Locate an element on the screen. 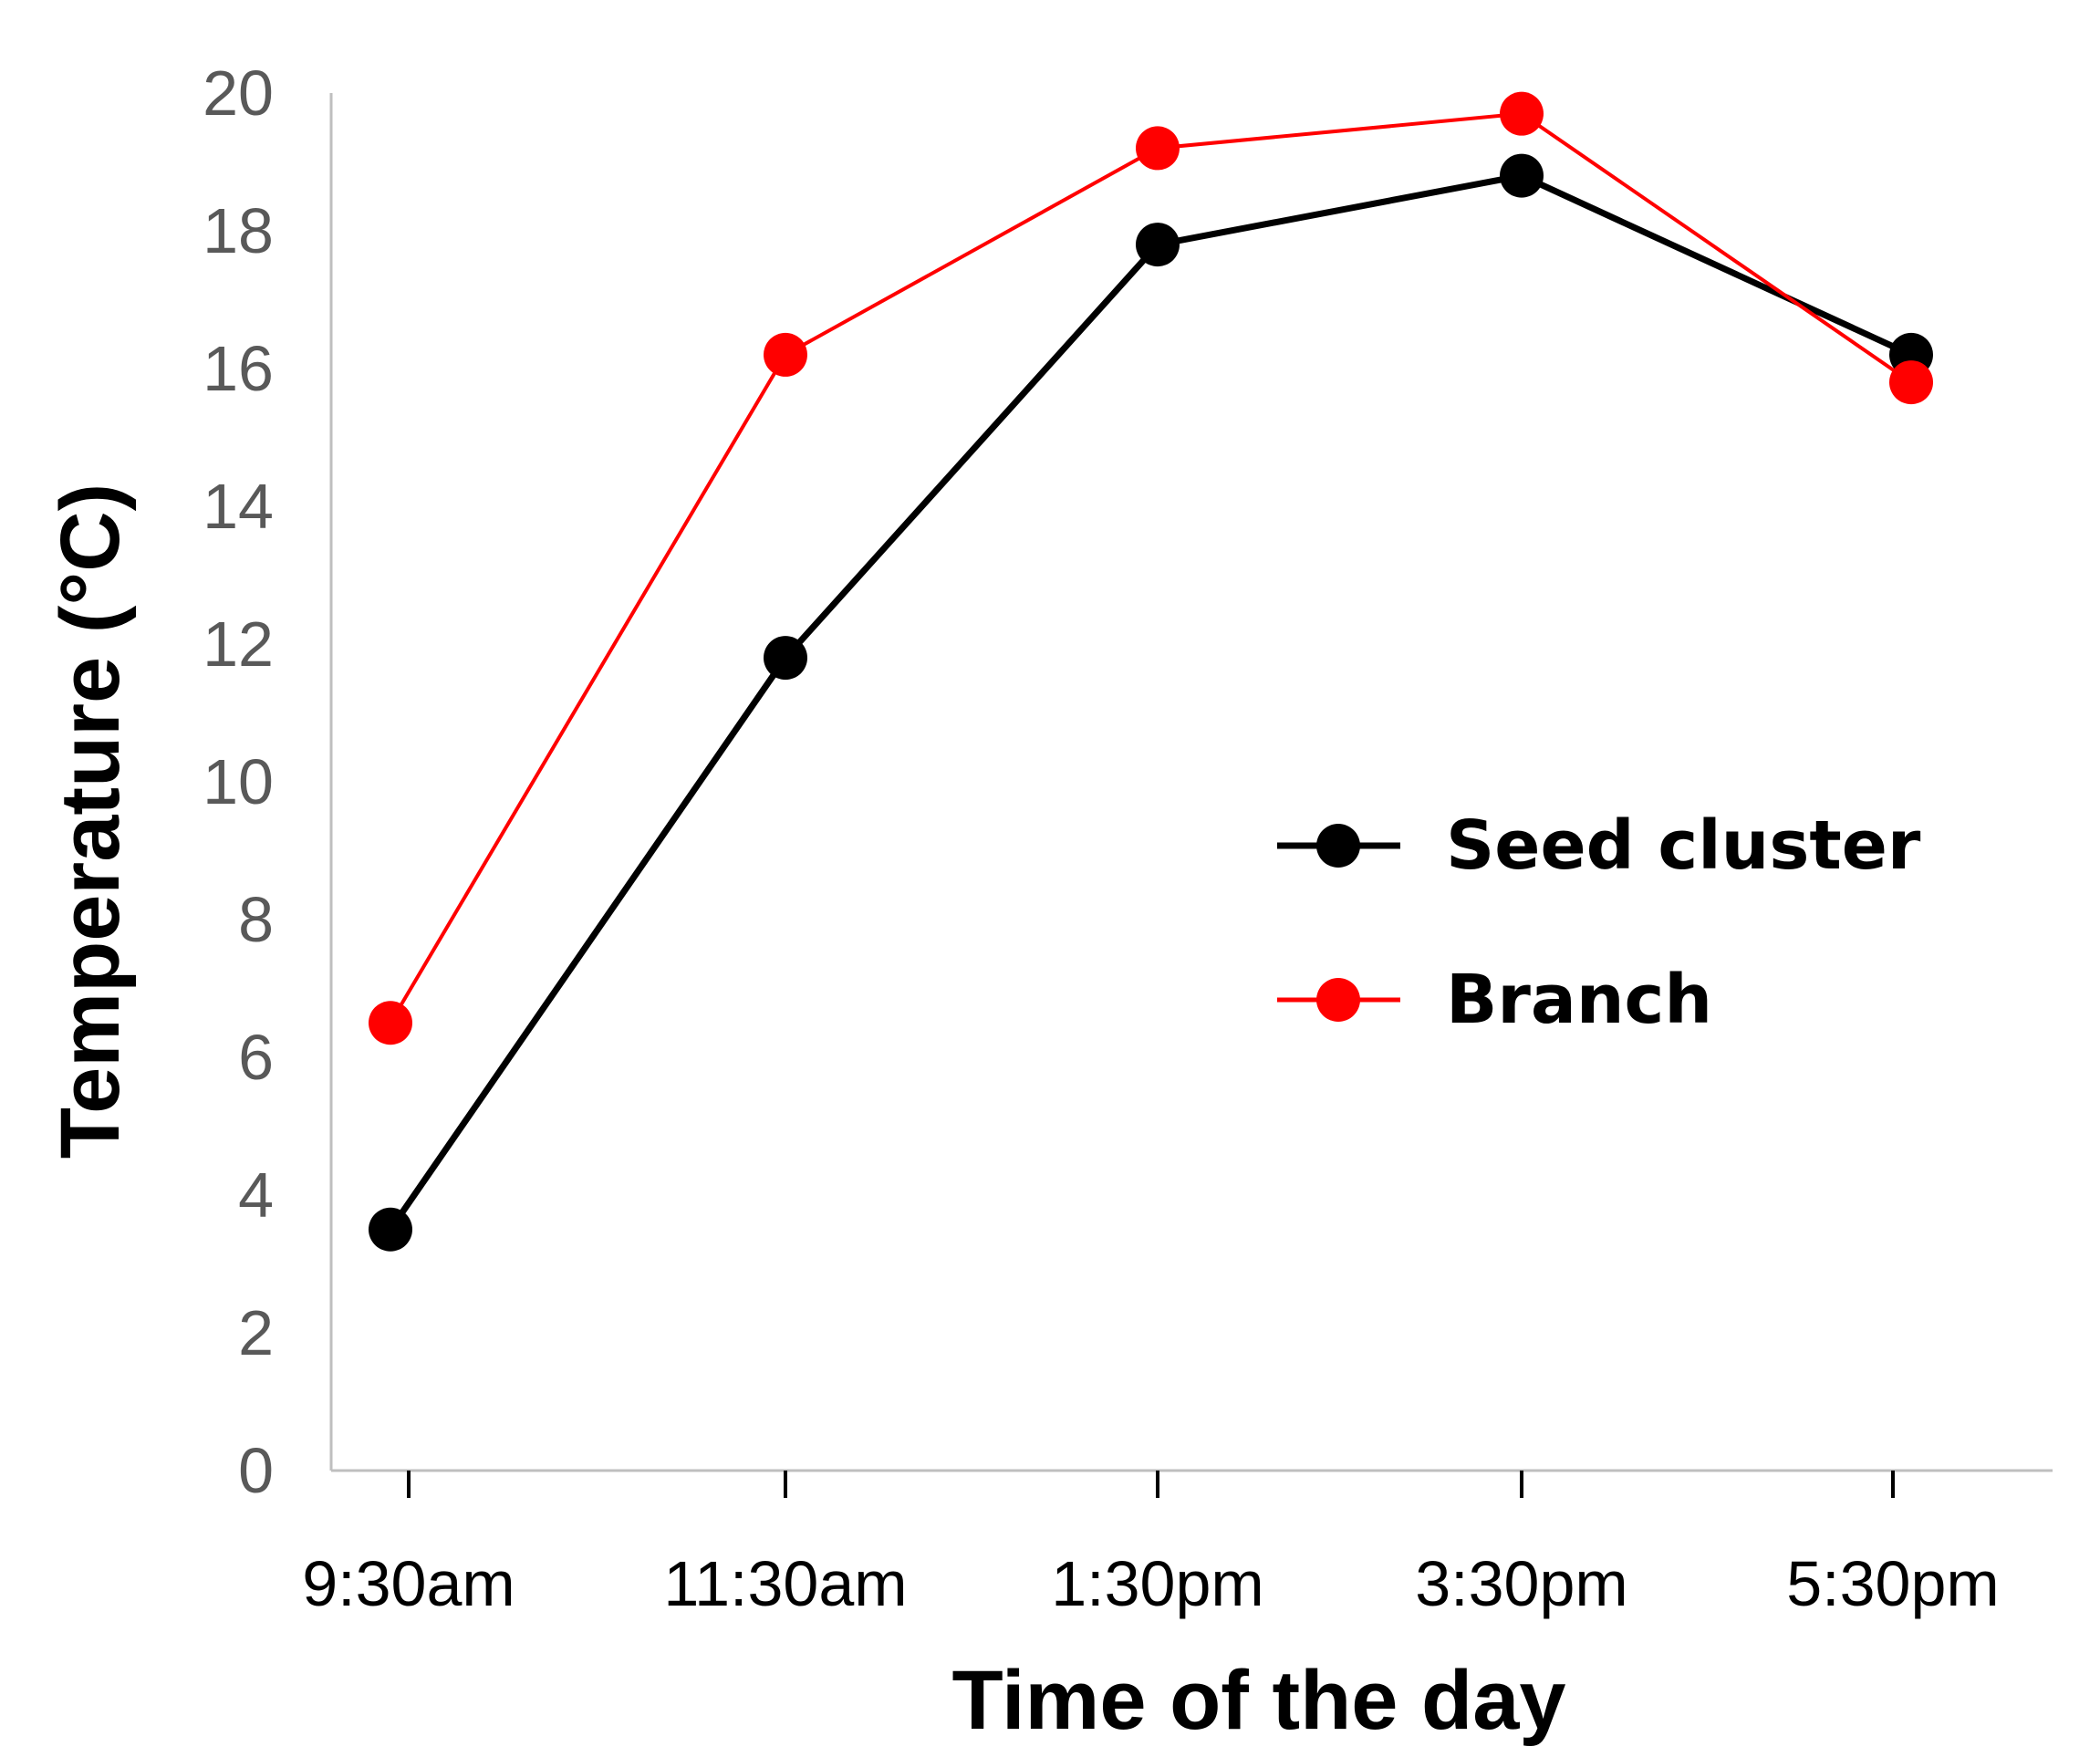 The image size is (2100, 1757). legend-label-seed-cluster: Seed cluster is located at coordinates (1684, 846).